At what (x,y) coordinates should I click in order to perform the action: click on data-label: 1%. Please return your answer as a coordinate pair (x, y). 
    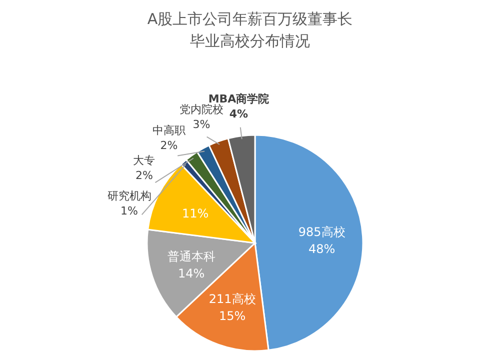
    Looking at the image, I should click on (129, 211).